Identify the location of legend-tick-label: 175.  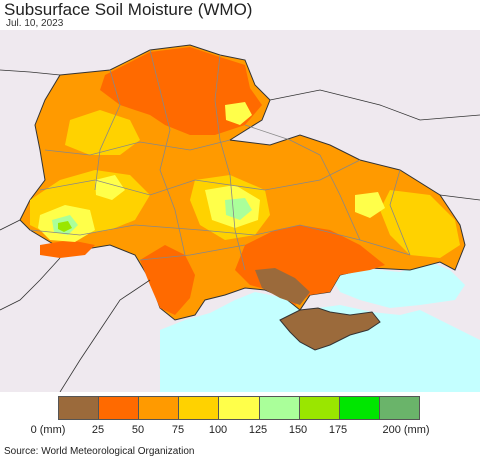
(338, 430).